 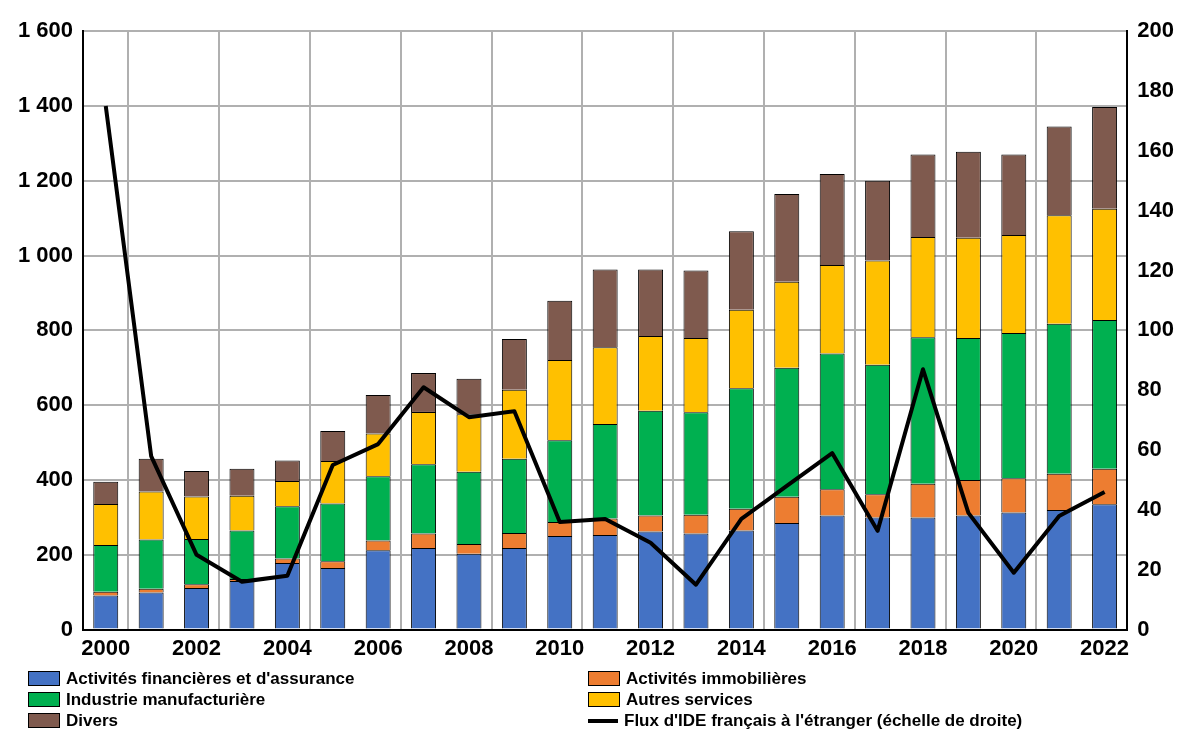 I want to click on y2-tick-label: 20, so click(x=1149, y=568).